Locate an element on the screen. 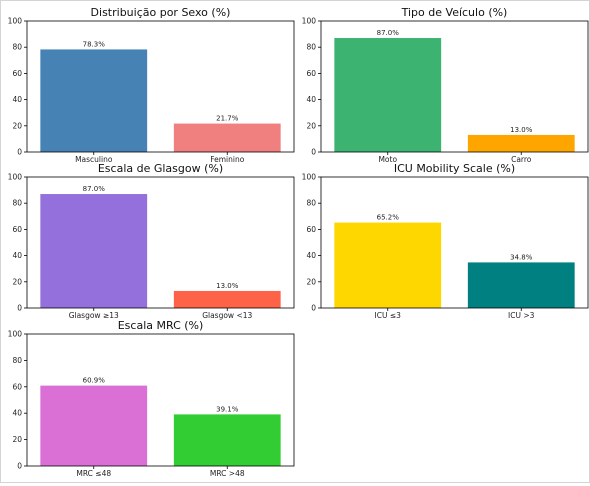 The width and height of the screenshot is (590, 486). x-tick-label: Carro is located at coordinates (521, 159).